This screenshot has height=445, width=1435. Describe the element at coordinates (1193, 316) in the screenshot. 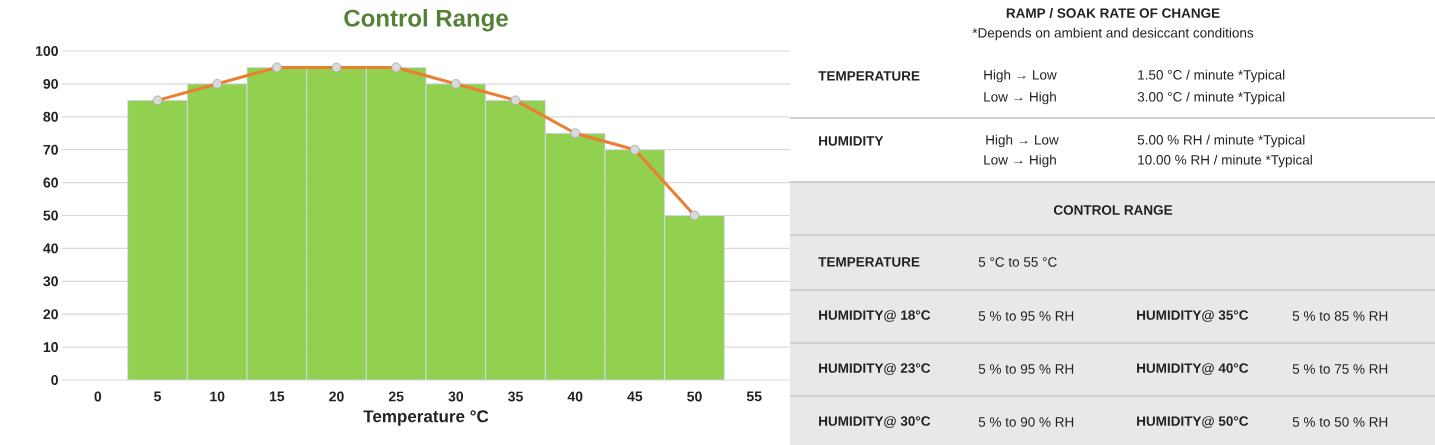

I see `text: HUMIDITY@ 35°C` at that location.